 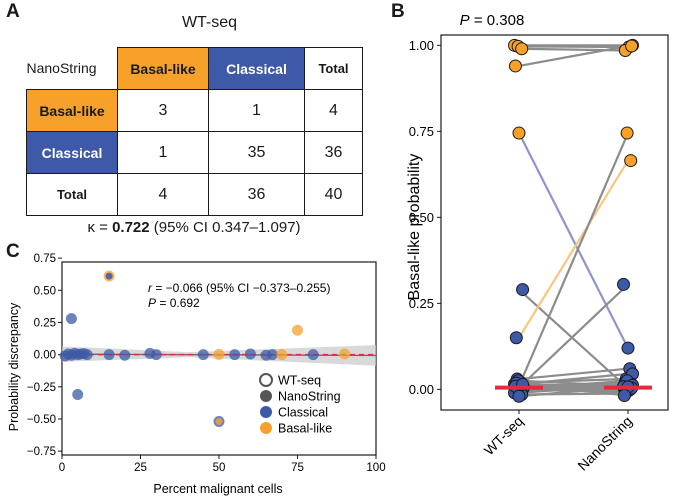 What do you see at coordinates (305, 429) in the screenshot?
I see `legend-label: Basal-like` at bounding box center [305, 429].